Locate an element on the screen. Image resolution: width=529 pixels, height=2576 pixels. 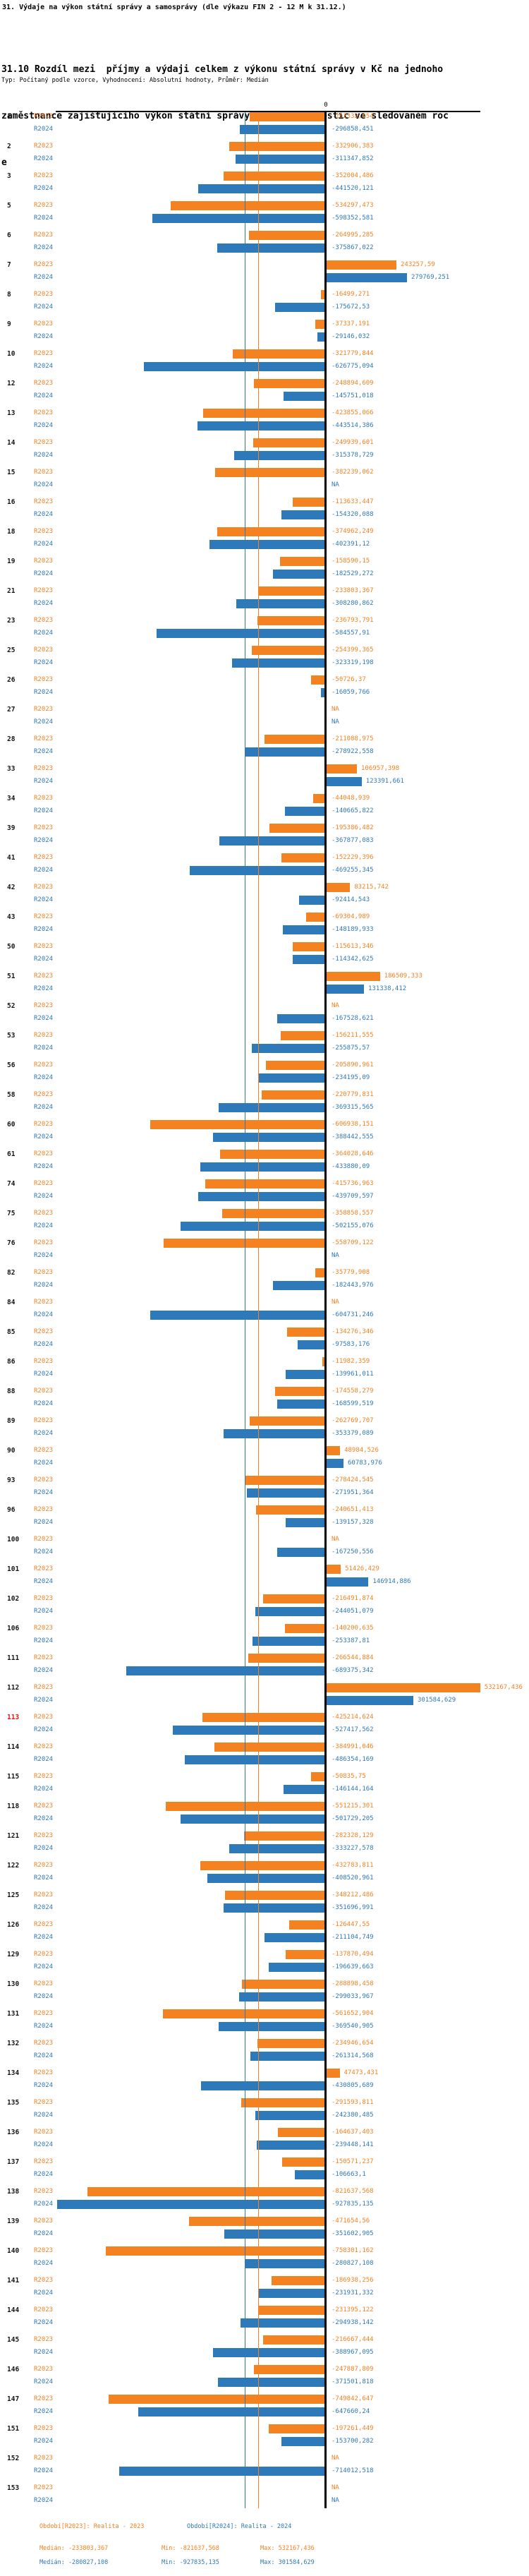
stat-min-2024: Min: -927835,135 is located at coordinates (191, 2562).